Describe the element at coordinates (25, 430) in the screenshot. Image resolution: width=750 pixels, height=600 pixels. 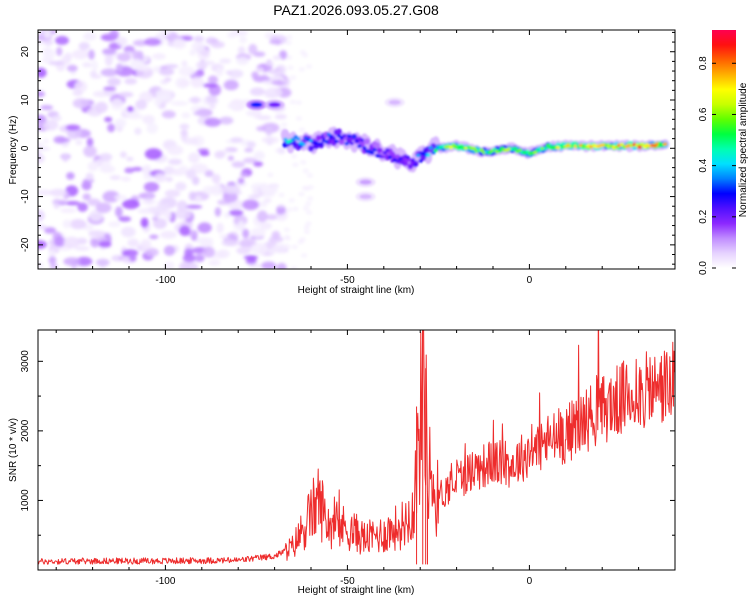
I see `y-tick-label: 2000` at that location.